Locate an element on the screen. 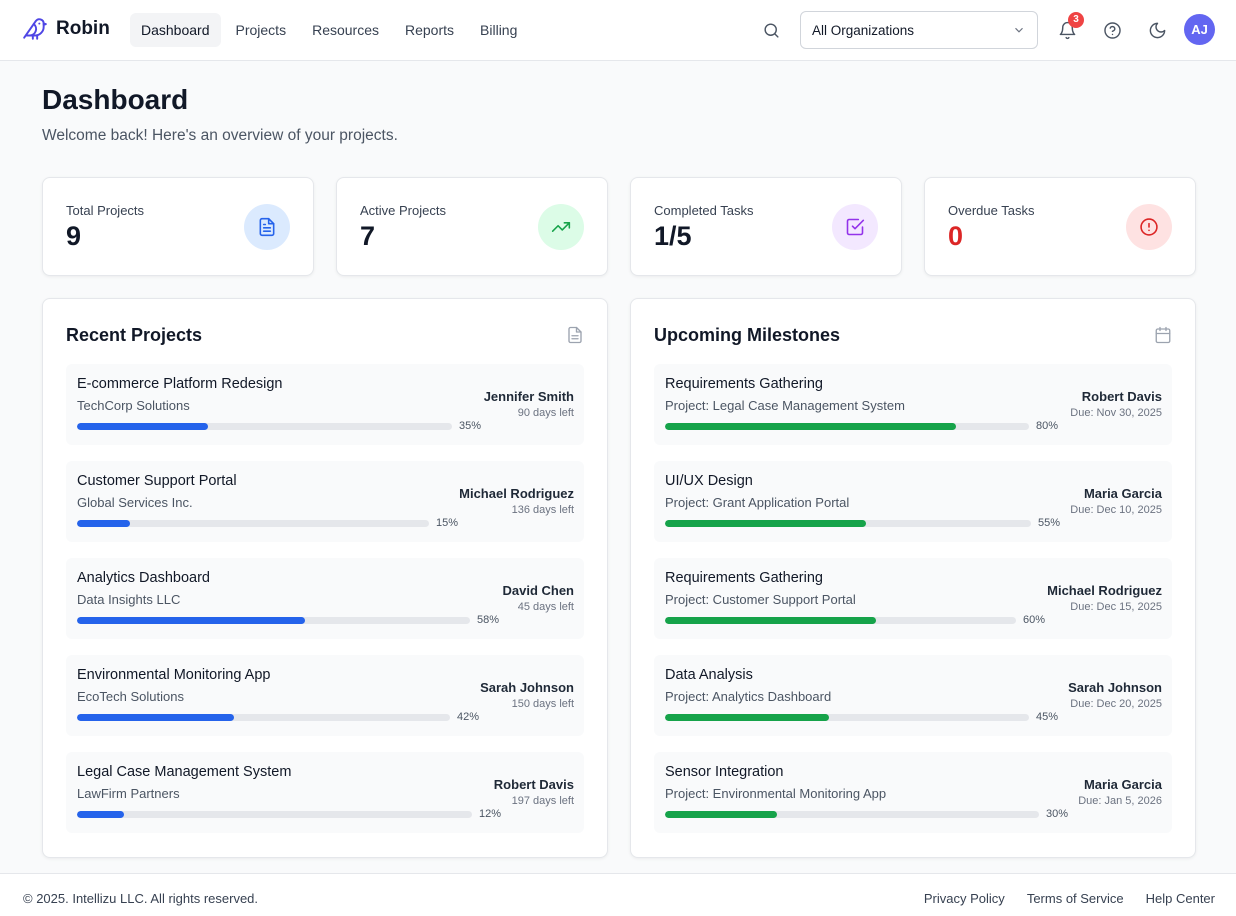 The image size is (1236, 916). organization-select-value: All Organizations is located at coordinates (863, 30).